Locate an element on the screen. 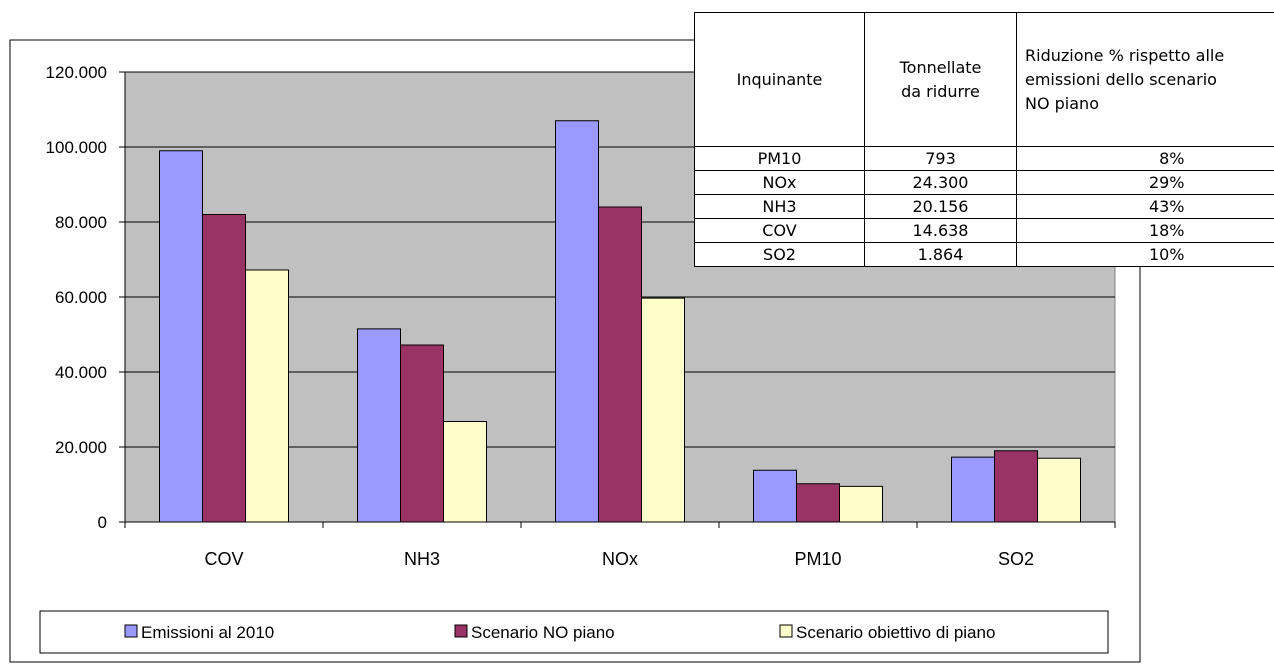  table-row: COV 14.638 18% is located at coordinates (984, 230).